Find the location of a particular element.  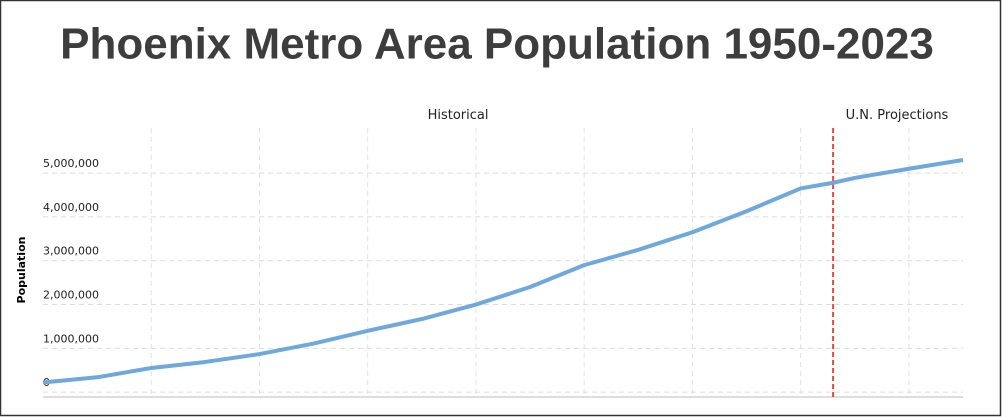

annotation: U.N. Projections is located at coordinates (897, 115).